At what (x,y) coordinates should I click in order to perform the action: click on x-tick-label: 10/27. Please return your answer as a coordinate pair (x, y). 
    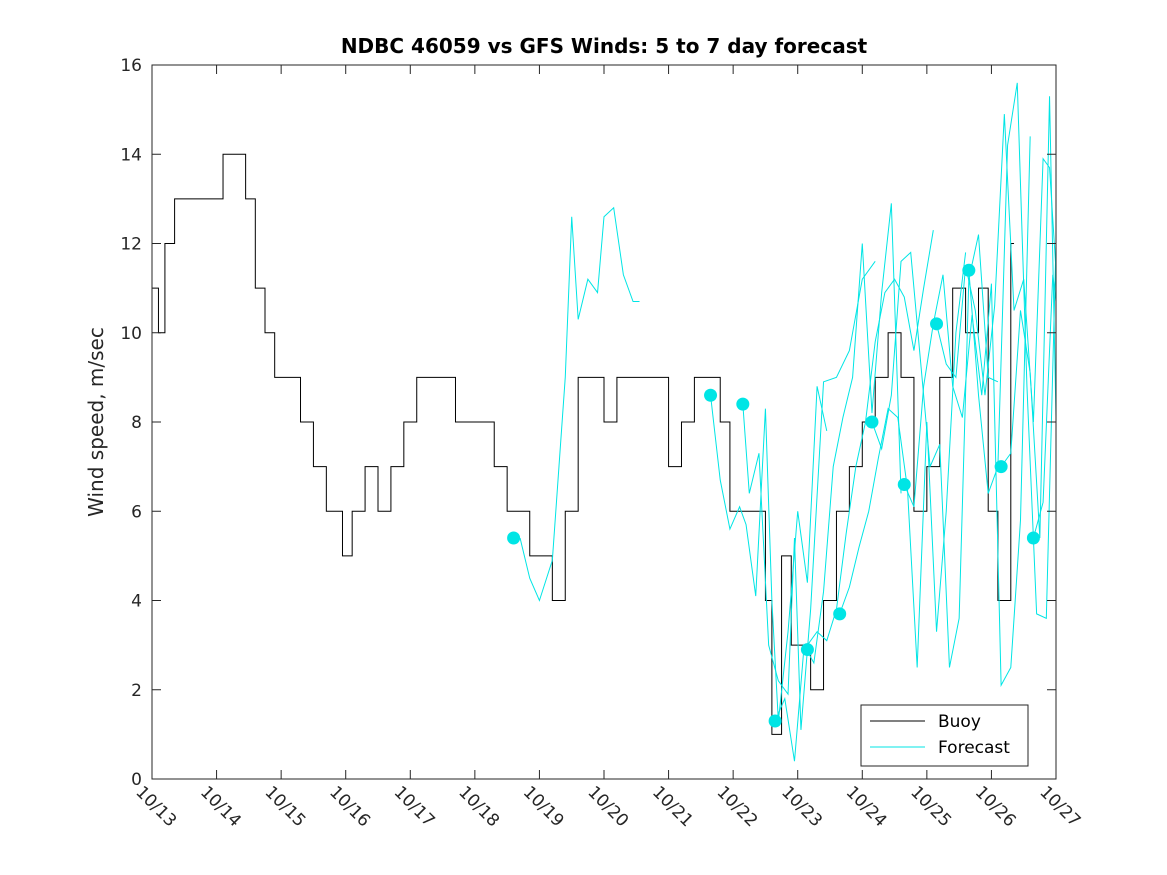
    Looking at the image, I should click on (1059, 806).